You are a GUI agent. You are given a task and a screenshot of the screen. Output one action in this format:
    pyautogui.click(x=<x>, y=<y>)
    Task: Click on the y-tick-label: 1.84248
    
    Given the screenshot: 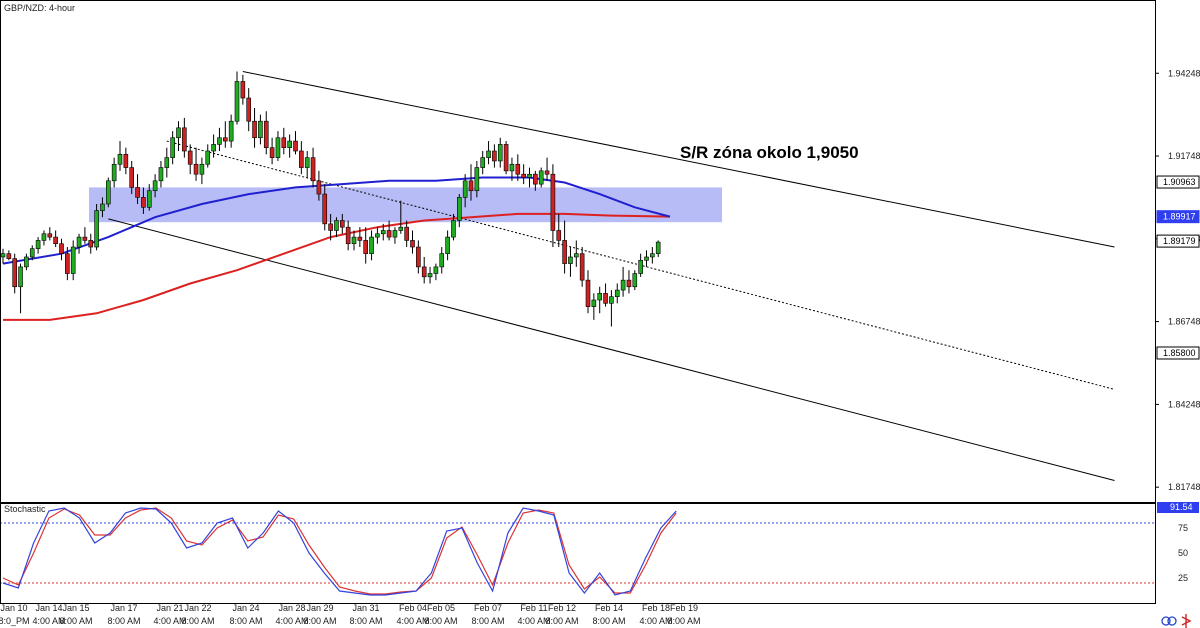 What is the action you would take?
    pyautogui.click(x=1184, y=404)
    